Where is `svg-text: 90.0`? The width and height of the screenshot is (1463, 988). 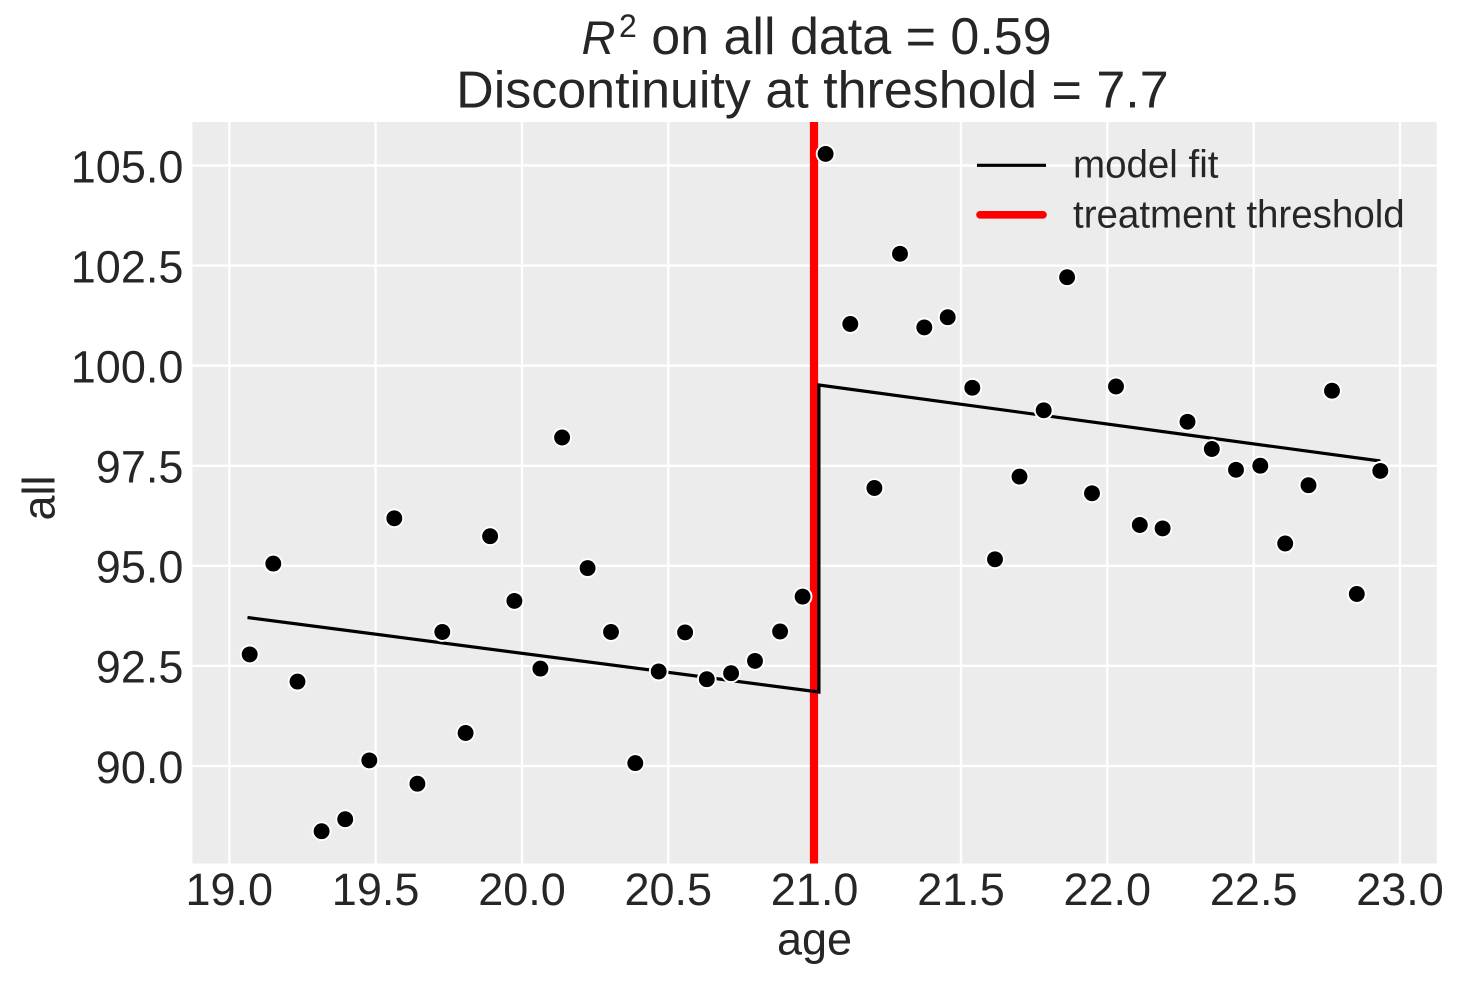
svg-text: 90.0 is located at coordinates (140, 767).